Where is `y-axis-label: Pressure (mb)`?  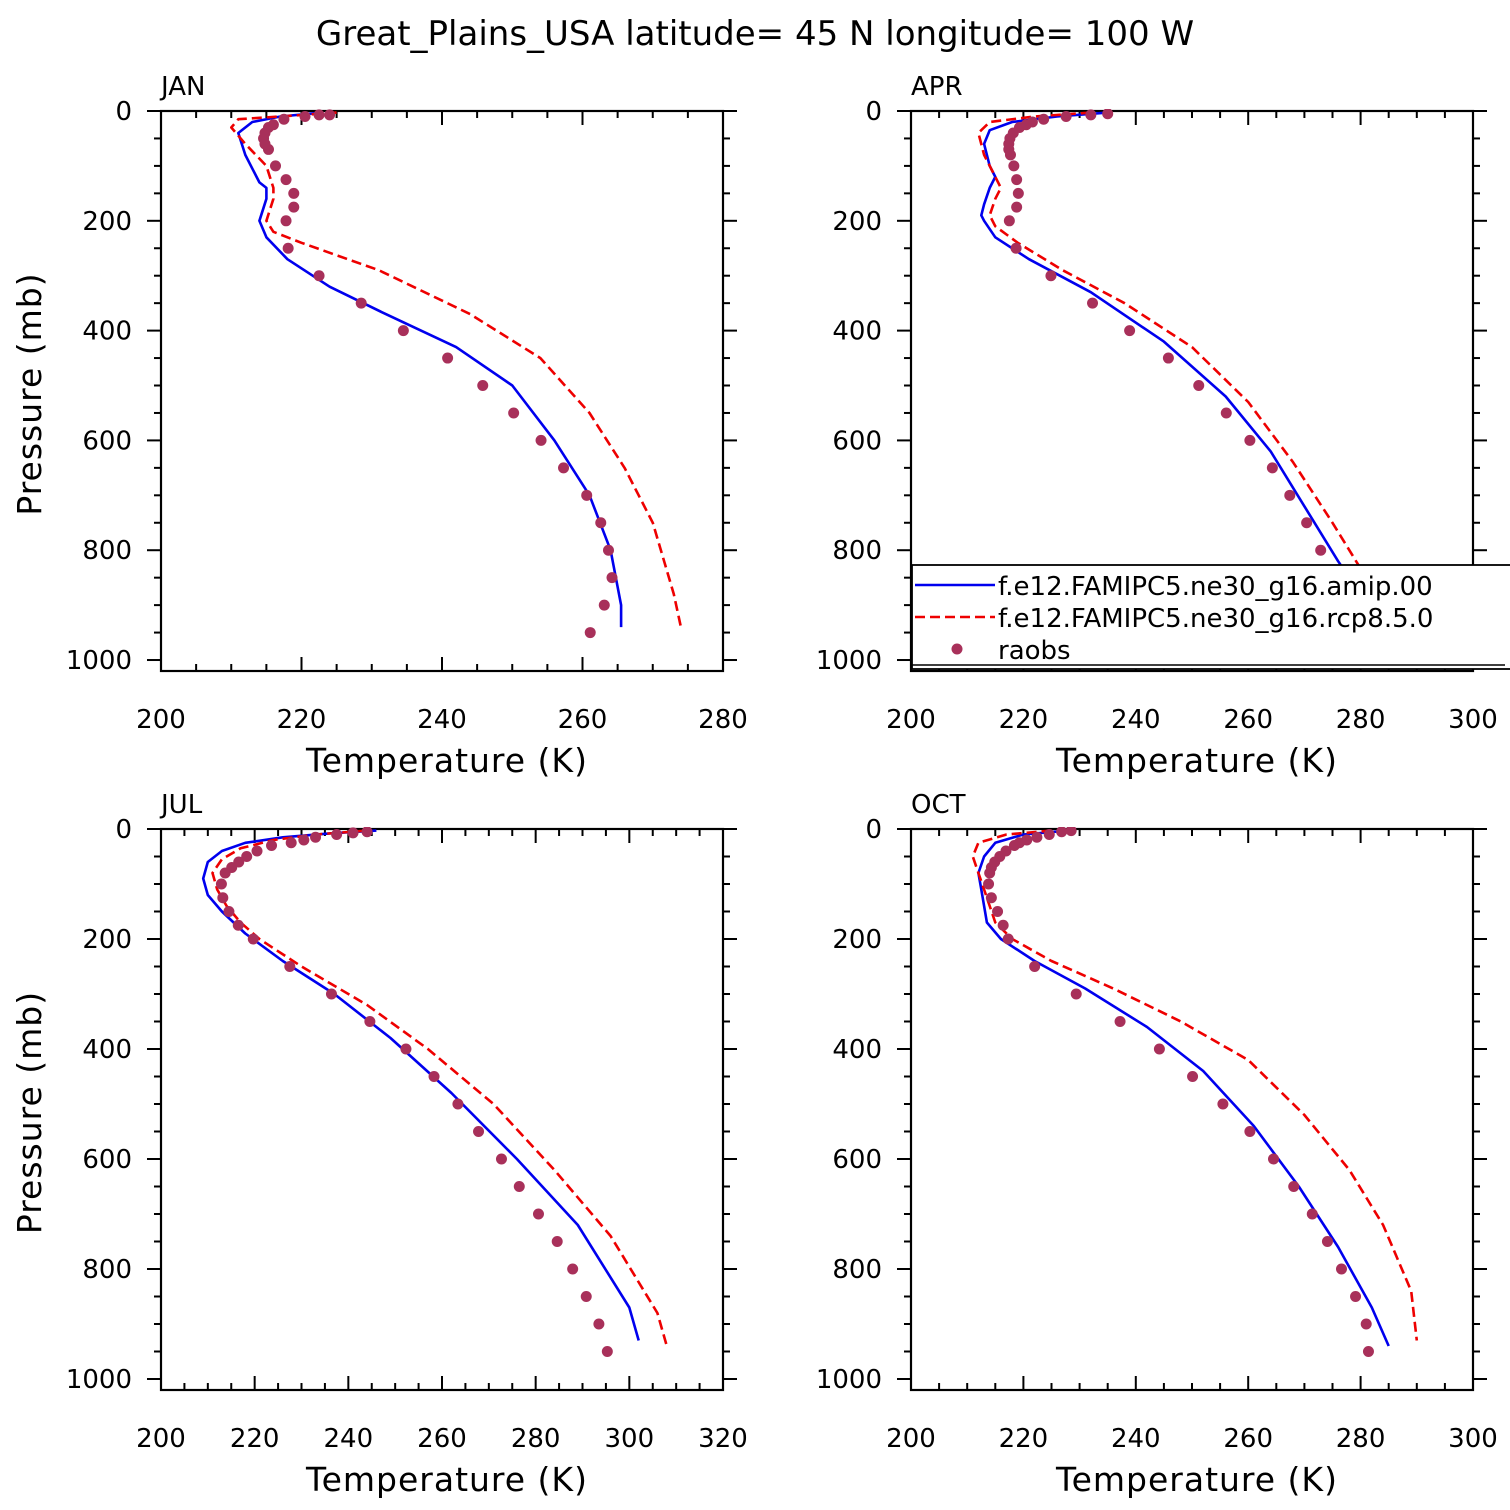
y-axis-label: Pressure (mb) is located at coordinates (29, 1112).